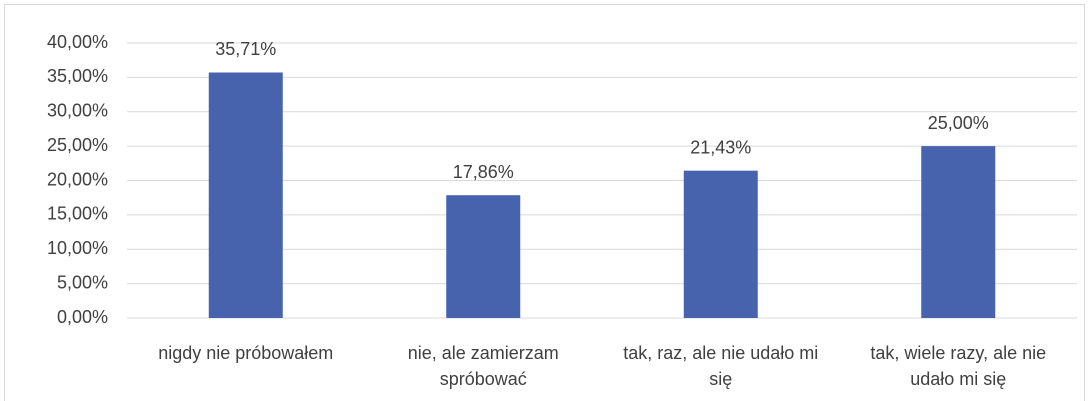  What do you see at coordinates (245, 49) in the screenshot?
I see `data-label: 35,71%` at bounding box center [245, 49].